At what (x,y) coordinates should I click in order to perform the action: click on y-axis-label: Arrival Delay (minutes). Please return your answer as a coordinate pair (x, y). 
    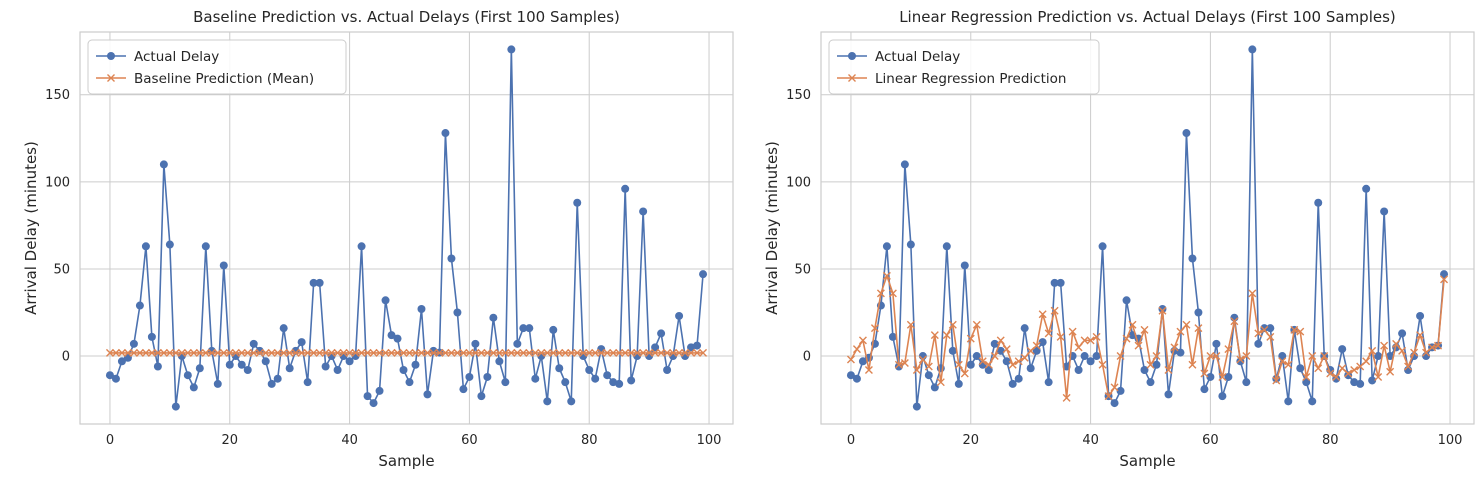
    Looking at the image, I should click on (31, 228).